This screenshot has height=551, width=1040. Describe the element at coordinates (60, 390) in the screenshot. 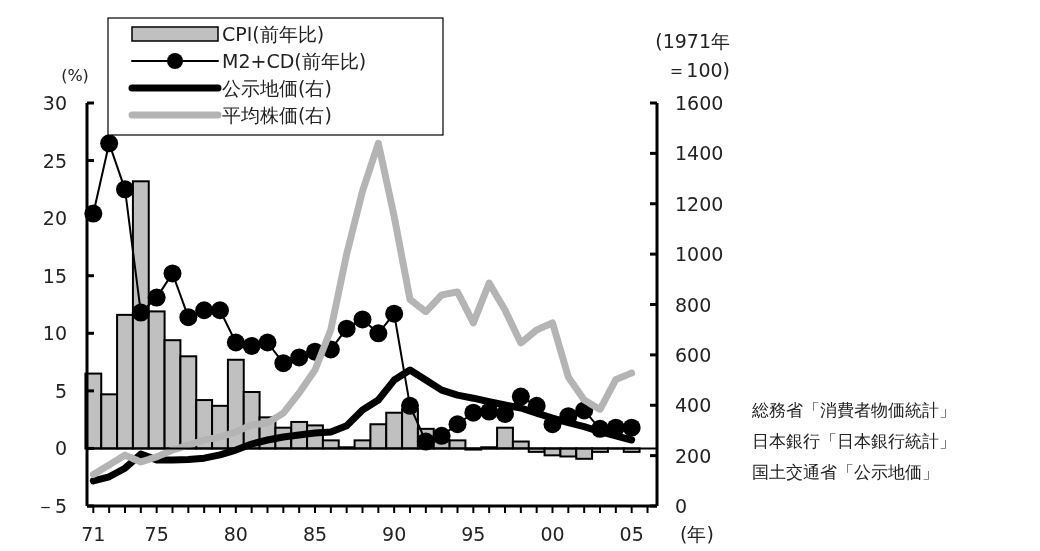

I see `y-tick-label: 5` at that location.